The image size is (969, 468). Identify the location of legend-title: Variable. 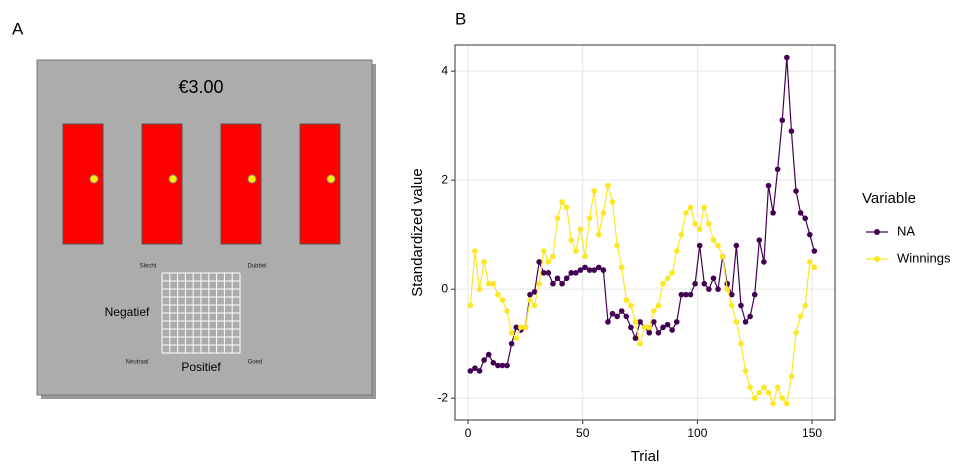
(889, 198).